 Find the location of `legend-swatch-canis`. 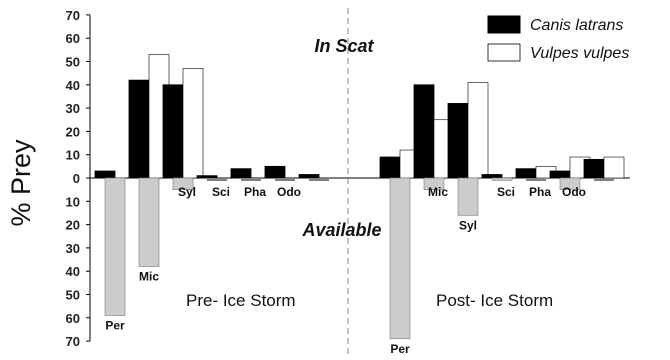

legend-swatch-canis is located at coordinates (504, 24).